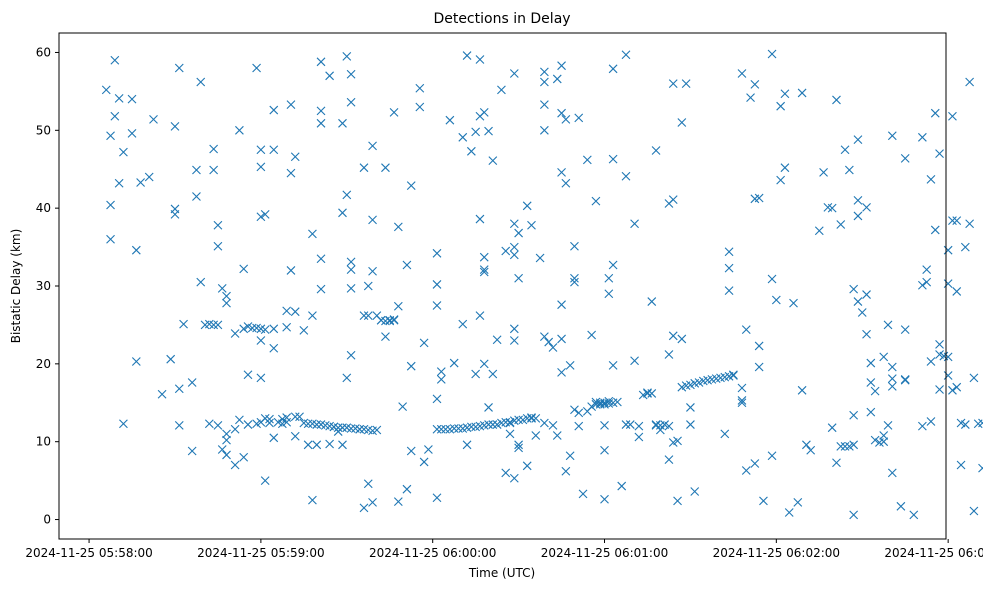 The width and height of the screenshot is (983, 590). What do you see at coordinates (260, 553) in the screenshot?
I see `x-tick-label: 2024-11-25 05:59:00` at bounding box center [260, 553].